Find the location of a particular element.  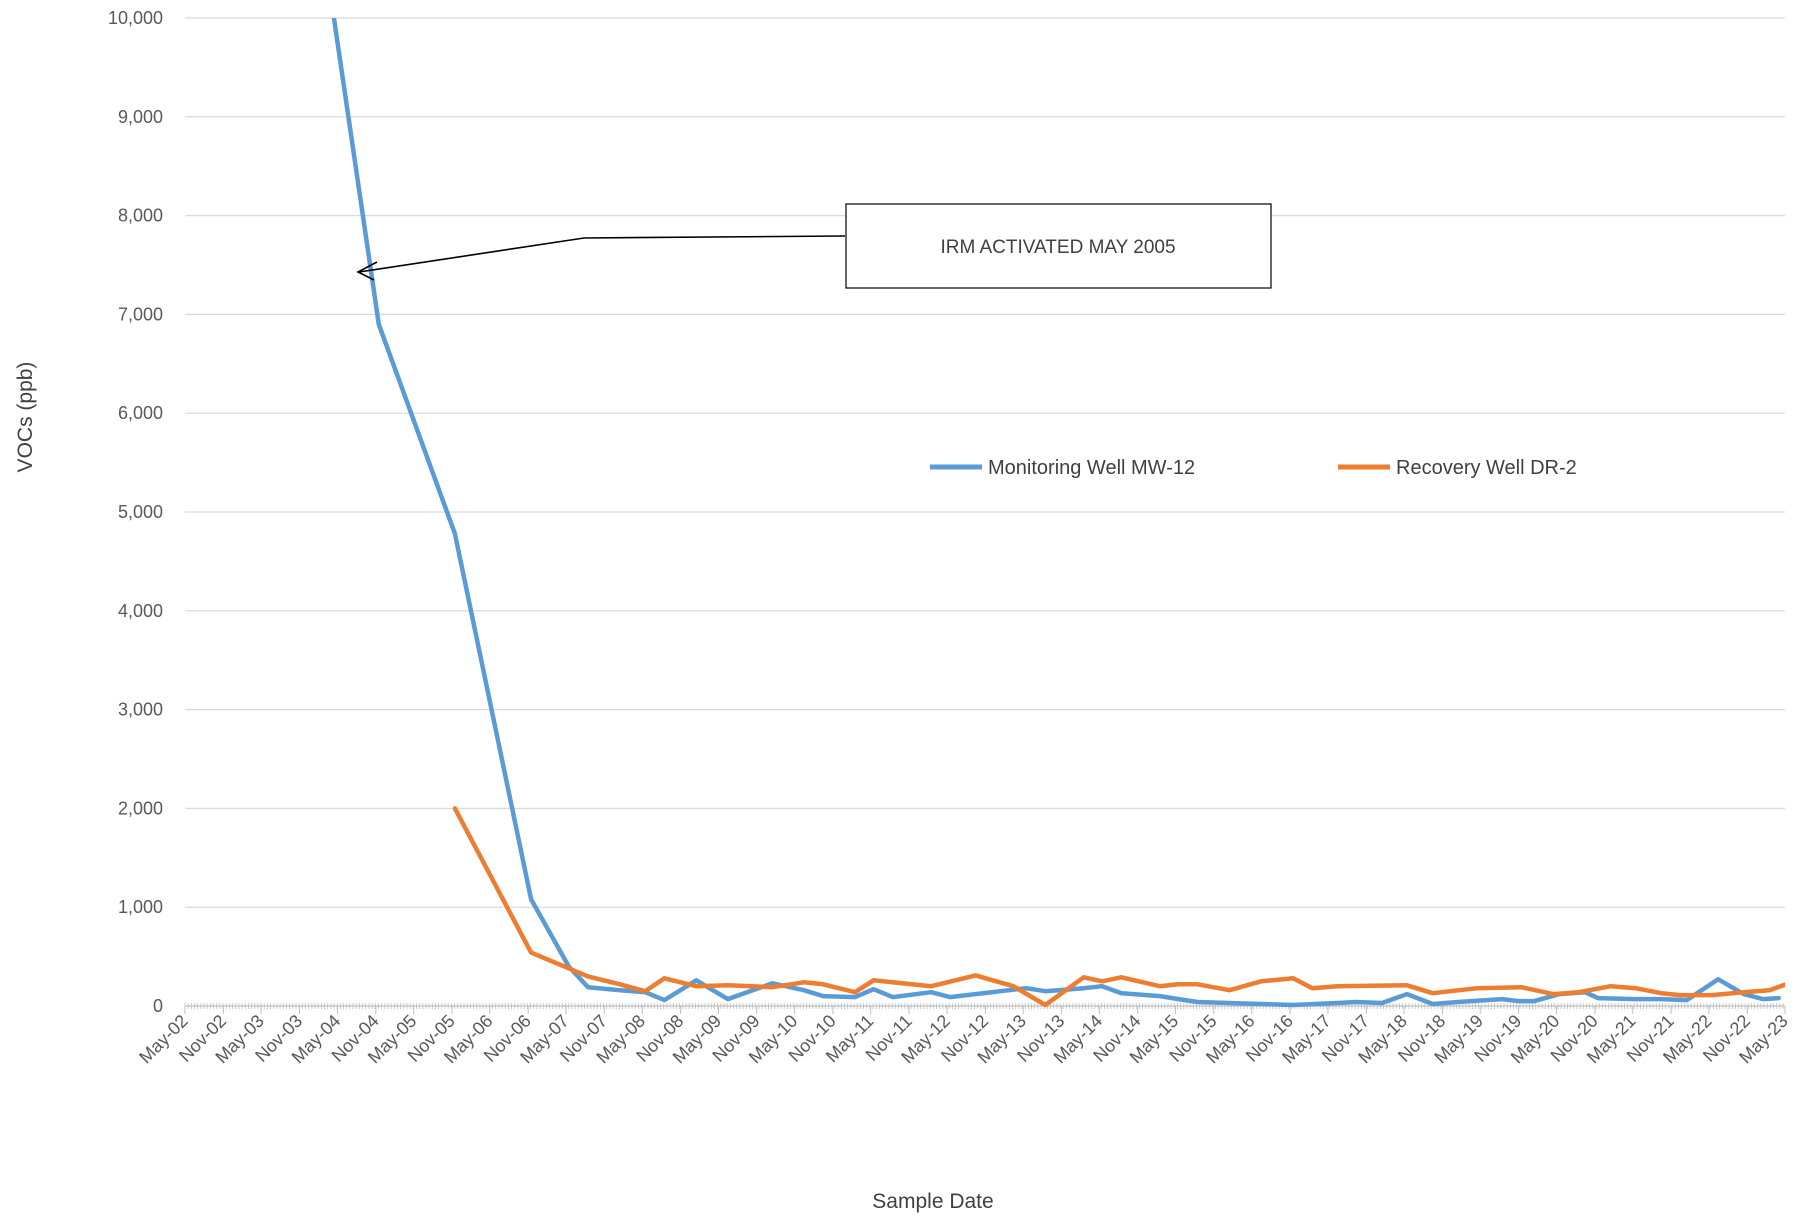

annotation: IRM ACTIVATED MAY 2005 is located at coordinates (814, 246).